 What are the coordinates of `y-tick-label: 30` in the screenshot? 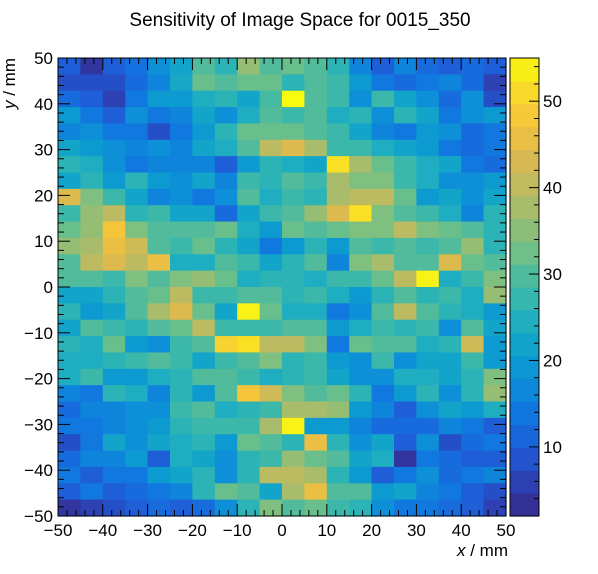 It's located at (43, 150).